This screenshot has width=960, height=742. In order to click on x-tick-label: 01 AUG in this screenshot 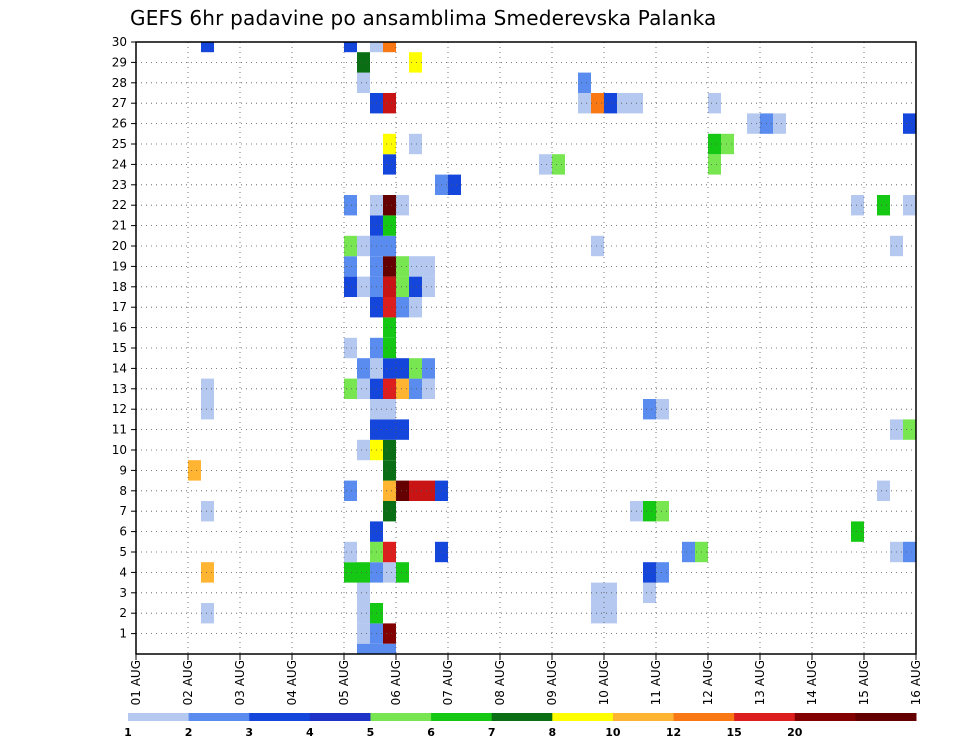, I will do `click(136, 682)`.